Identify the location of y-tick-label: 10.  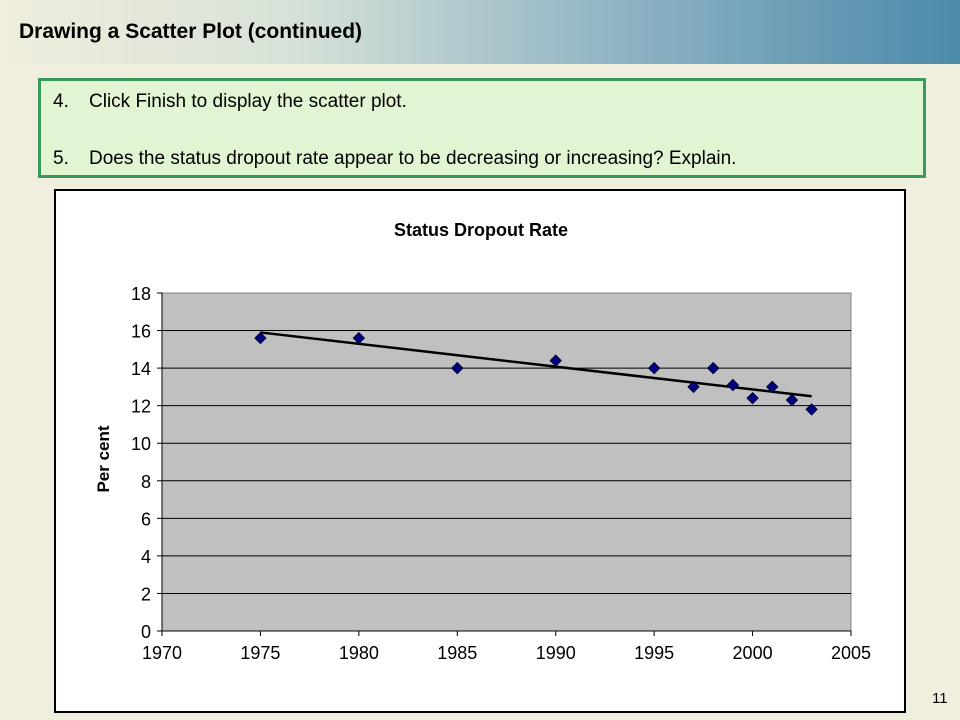
(141, 444).